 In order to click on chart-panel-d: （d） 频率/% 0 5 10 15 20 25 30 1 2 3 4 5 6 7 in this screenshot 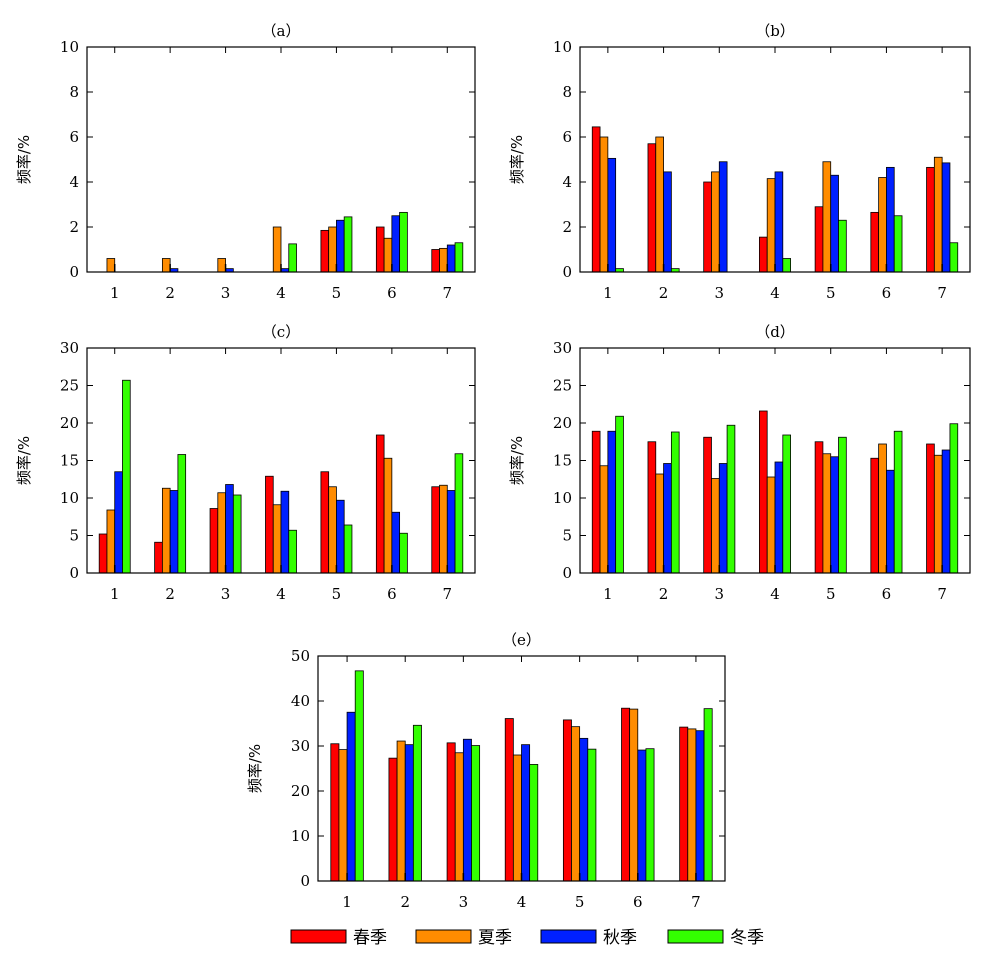, I will do `click(739, 463)`.